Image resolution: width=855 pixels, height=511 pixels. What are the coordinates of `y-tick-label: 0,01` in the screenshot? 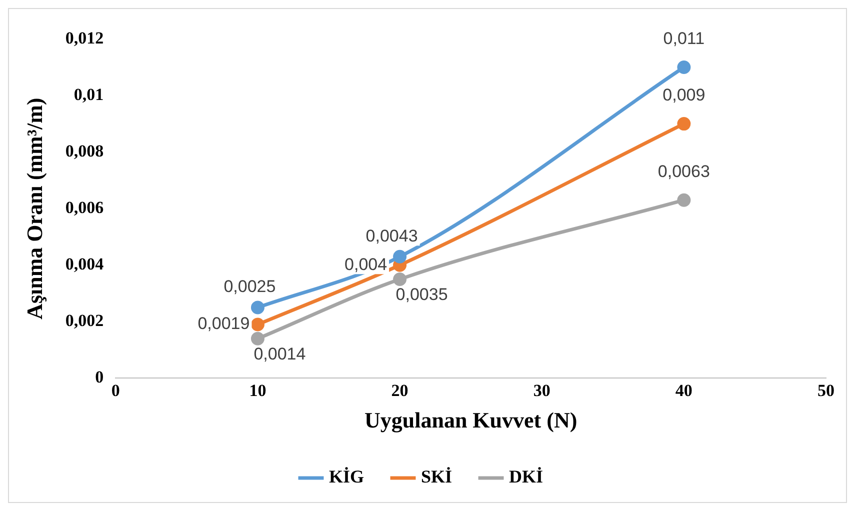 It's located at (89, 94).